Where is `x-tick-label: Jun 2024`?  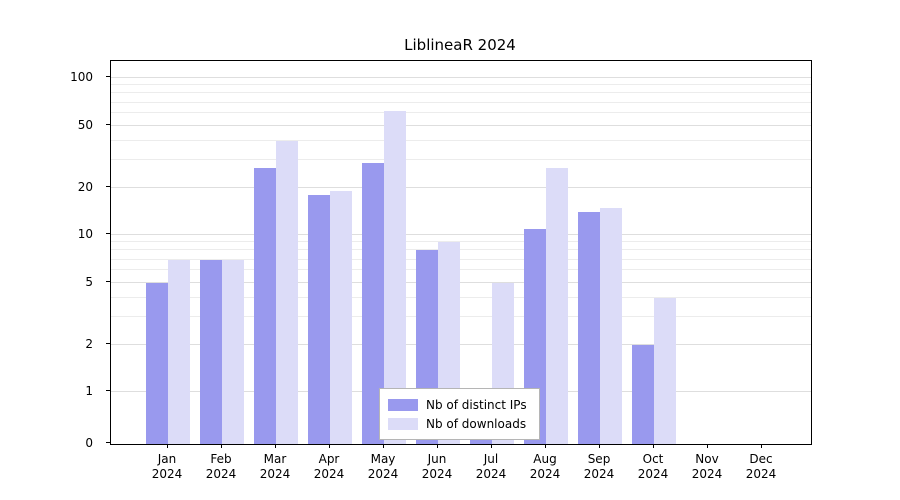 x-tick-label: Jun 2024 is located at coordinates (437, 466).